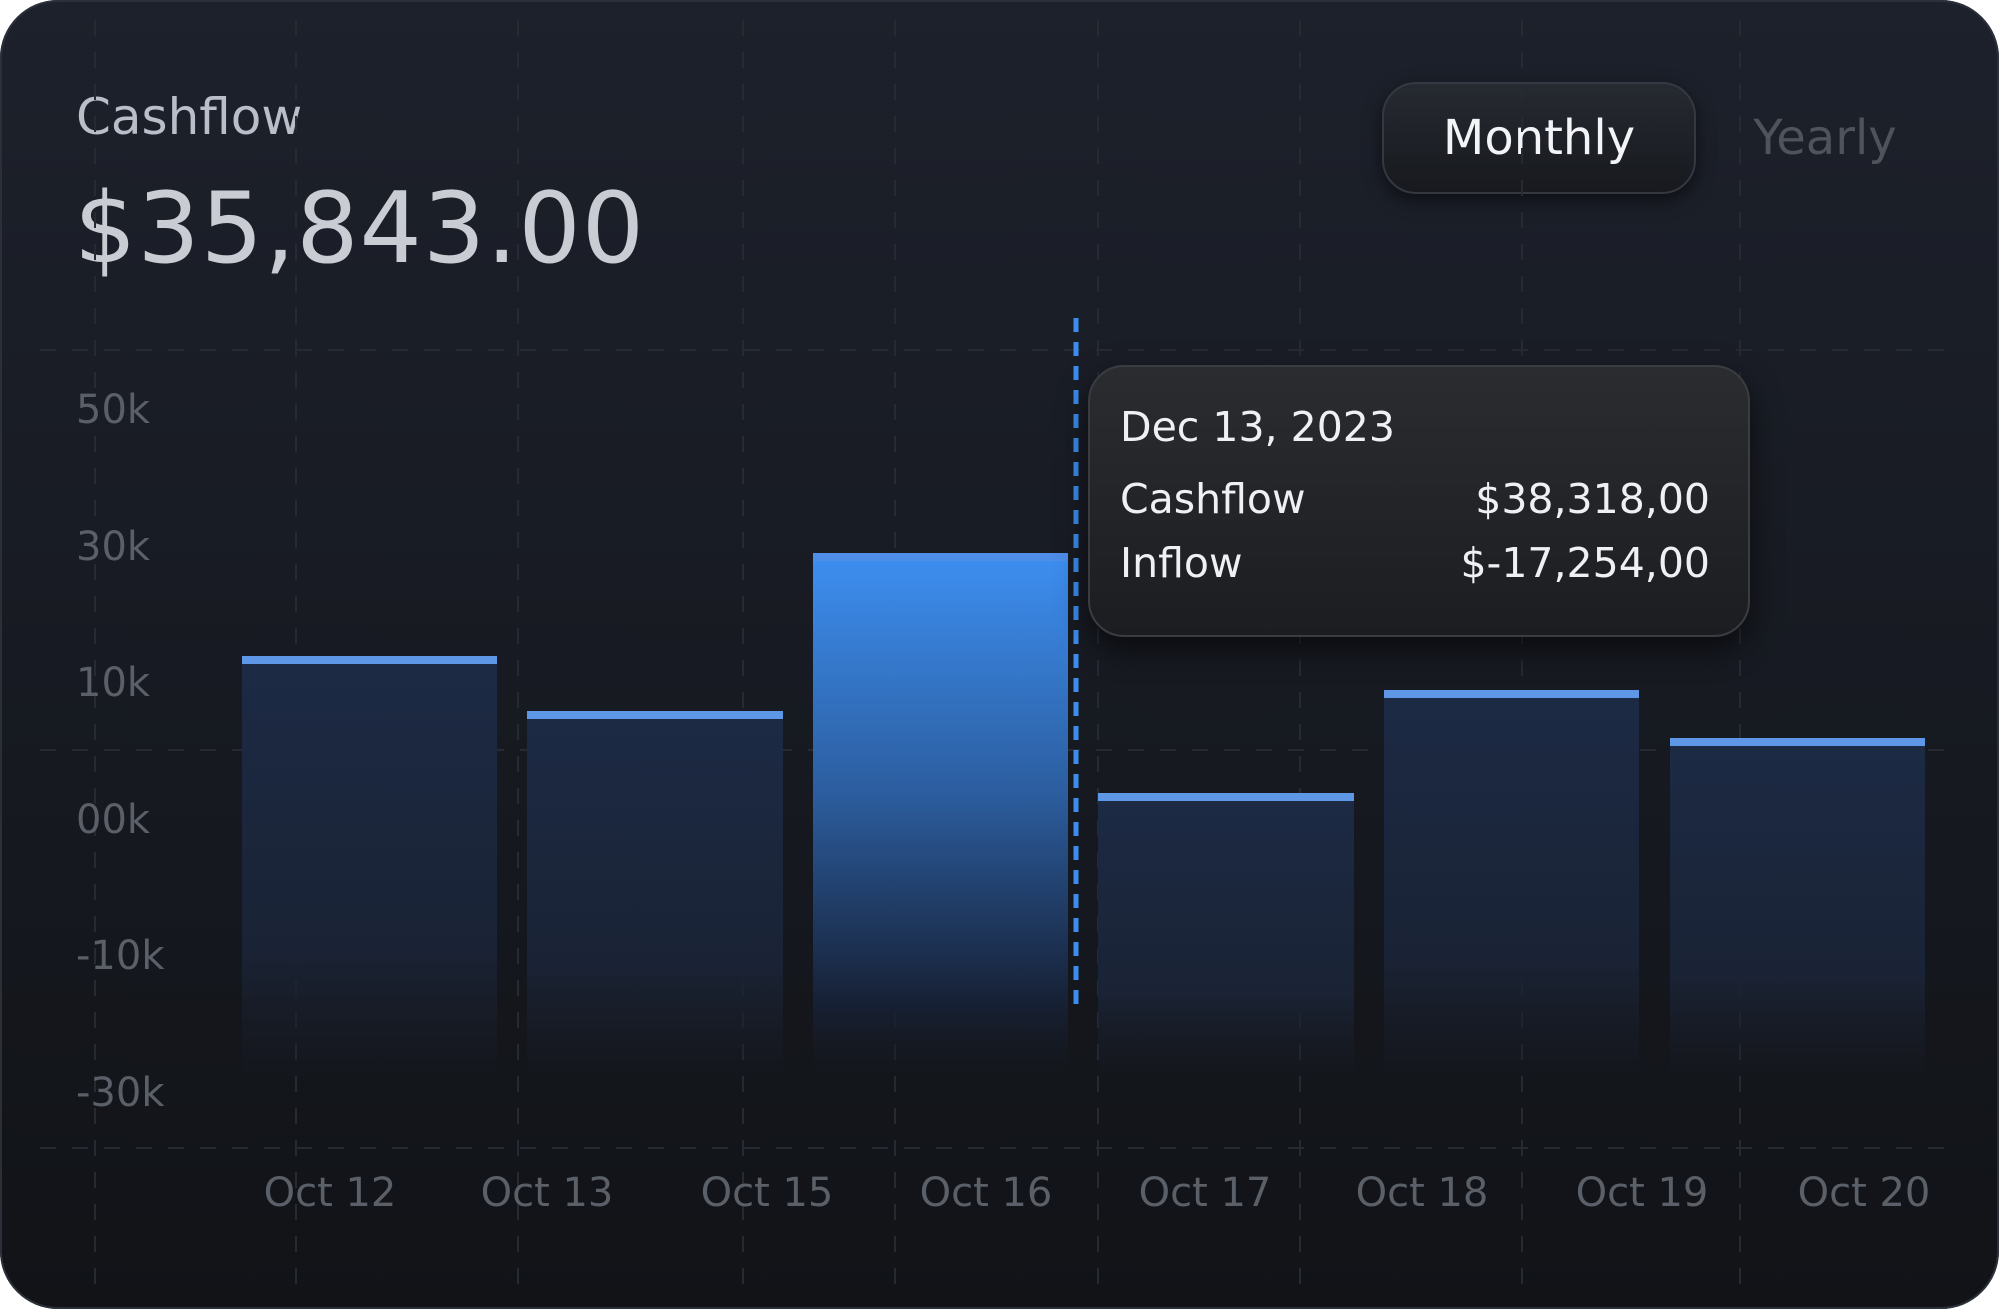 The width and height of the screenshot is (2000, 1310). What do you see at coordinates (1864, 1193) in the screenshot?
I see `x-tick-label: Oct 20` at bounding box center [1864, 1193].